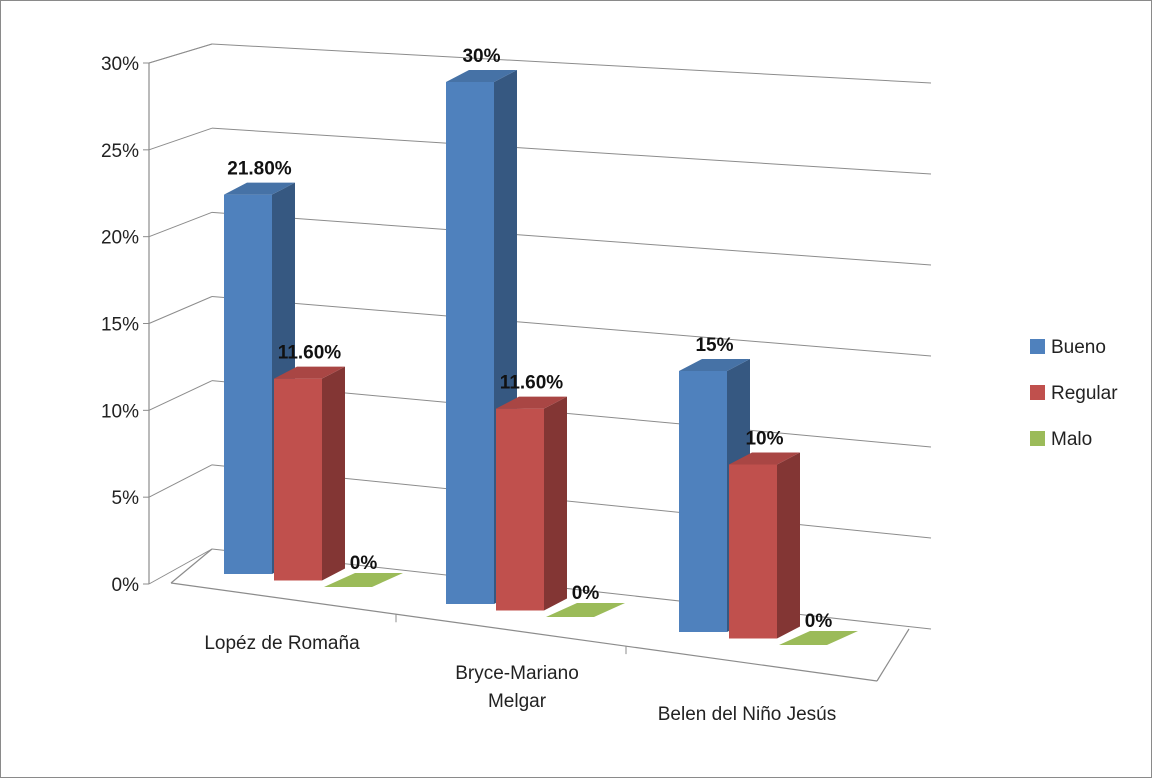 The height and width of the screenshot is (778, 1152). I want to click on floor-left-edge, so click(191, 566).